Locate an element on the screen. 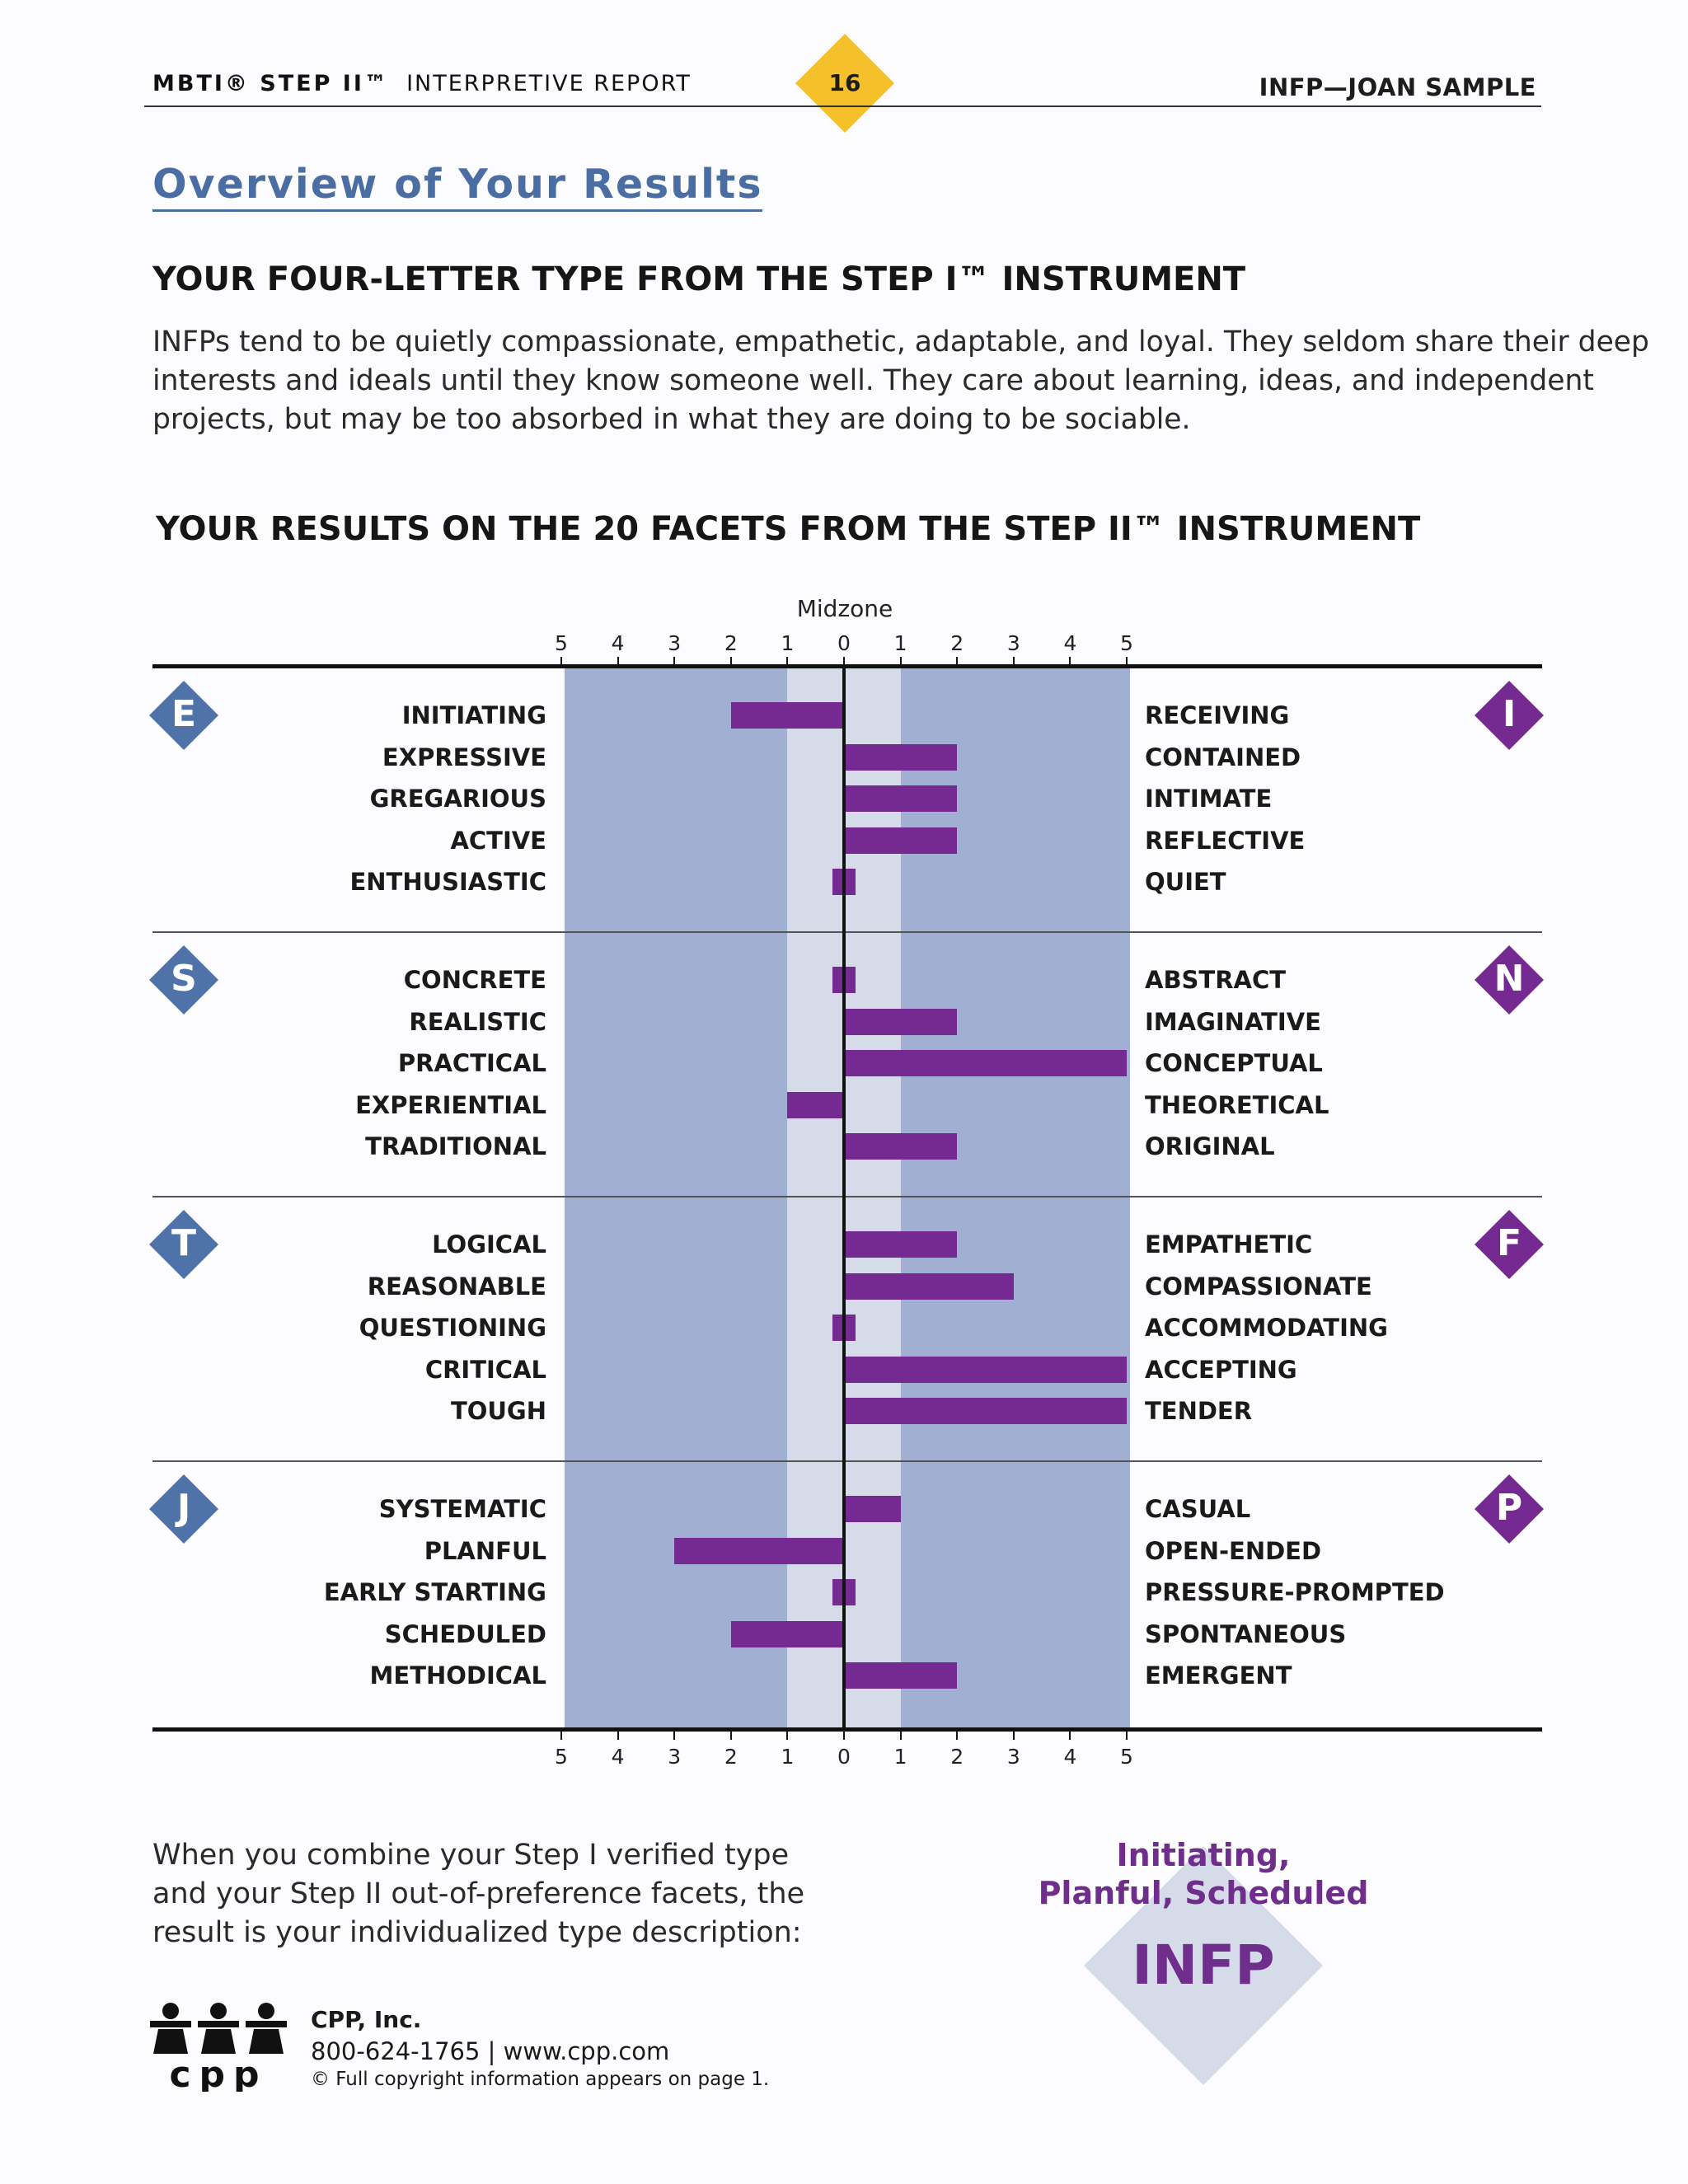 This screenshot has width=1688, height=2184. result-facet-line: Initiating, is located at coordinates (1204, 1855).